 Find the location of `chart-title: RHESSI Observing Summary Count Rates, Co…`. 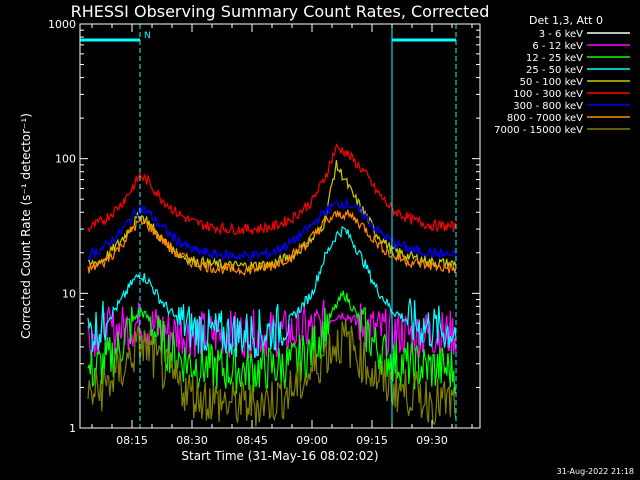

chart-title: RHESSI Observing Summary Count Rates, Co… is located at coordinates (280, 11).